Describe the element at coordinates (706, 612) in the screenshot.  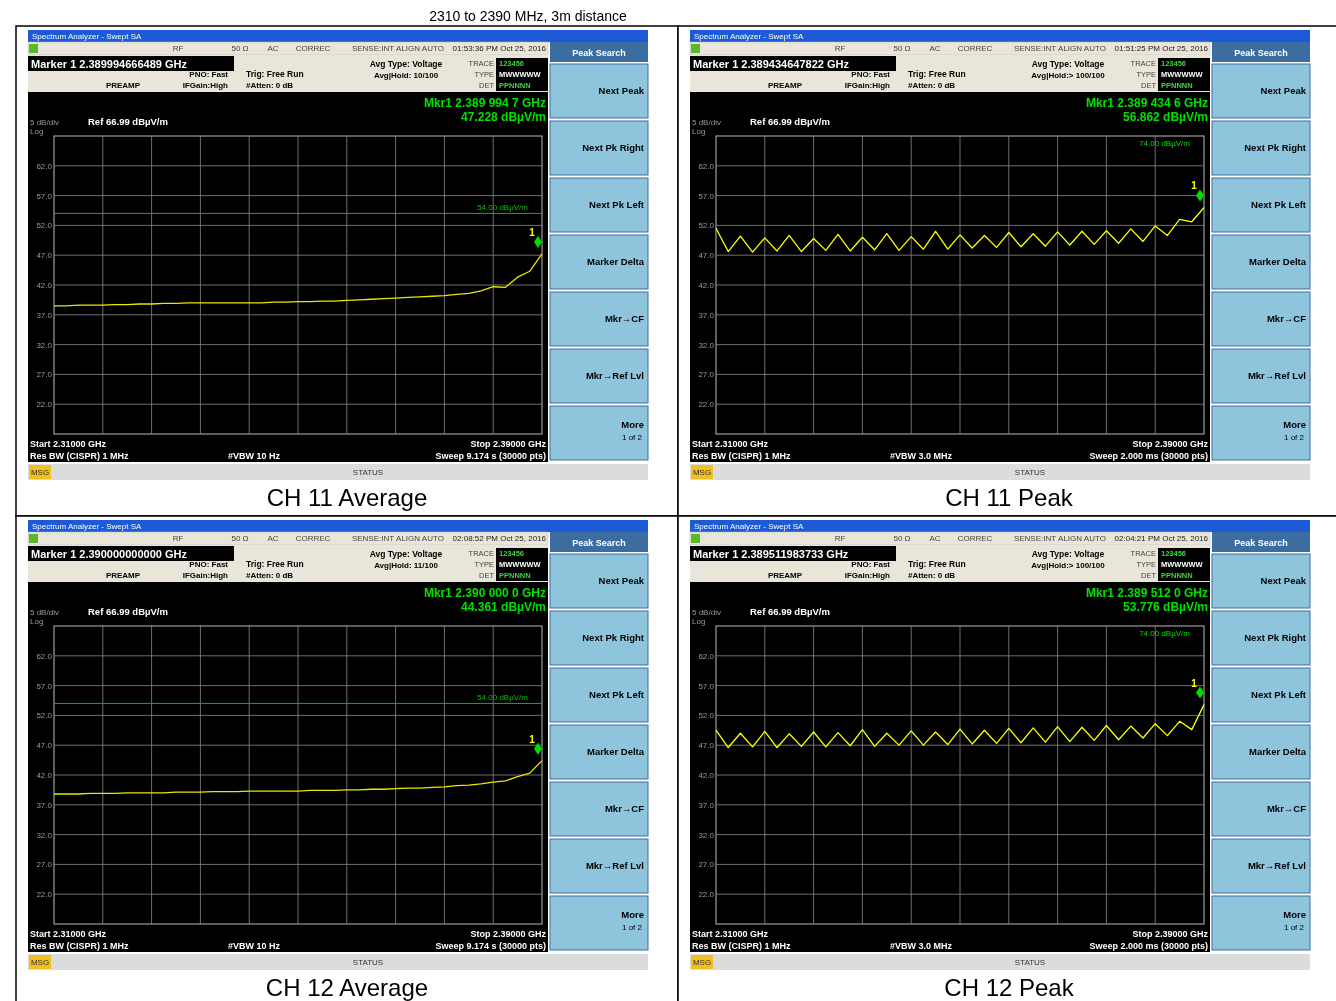
I see `text: 5 dB/div` at that location.